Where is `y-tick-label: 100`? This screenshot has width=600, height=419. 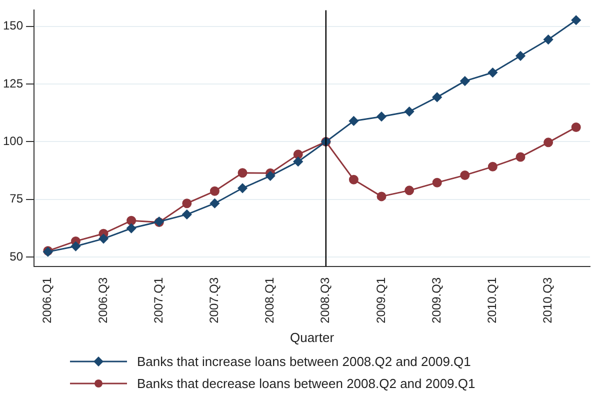 y-tick-label: 100 is located at coordinates (13, 141).